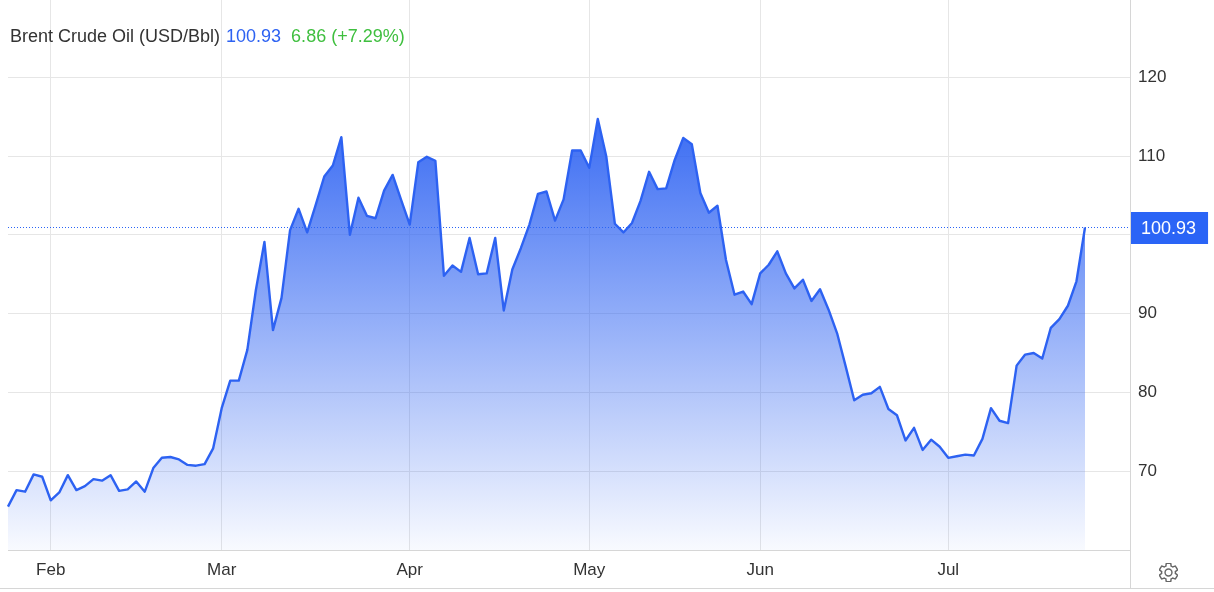  I want to click on text: Brent Crude Oil (USD/Bbl), so click(115, 36).